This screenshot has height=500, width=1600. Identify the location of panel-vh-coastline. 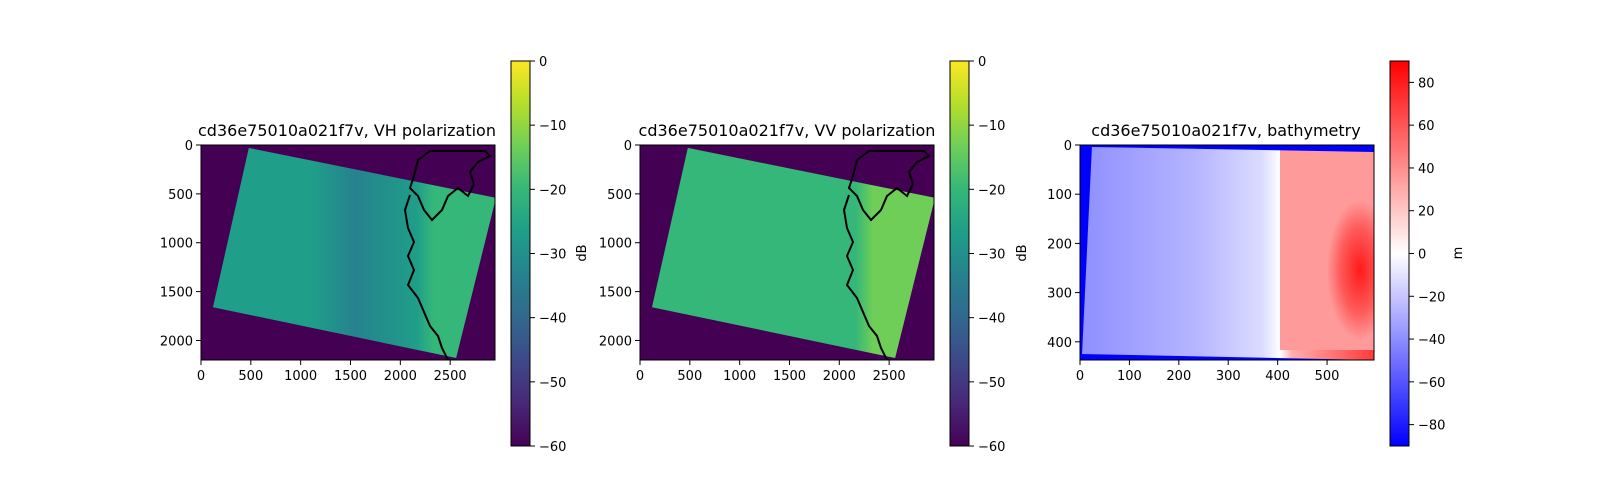
(447, 255).